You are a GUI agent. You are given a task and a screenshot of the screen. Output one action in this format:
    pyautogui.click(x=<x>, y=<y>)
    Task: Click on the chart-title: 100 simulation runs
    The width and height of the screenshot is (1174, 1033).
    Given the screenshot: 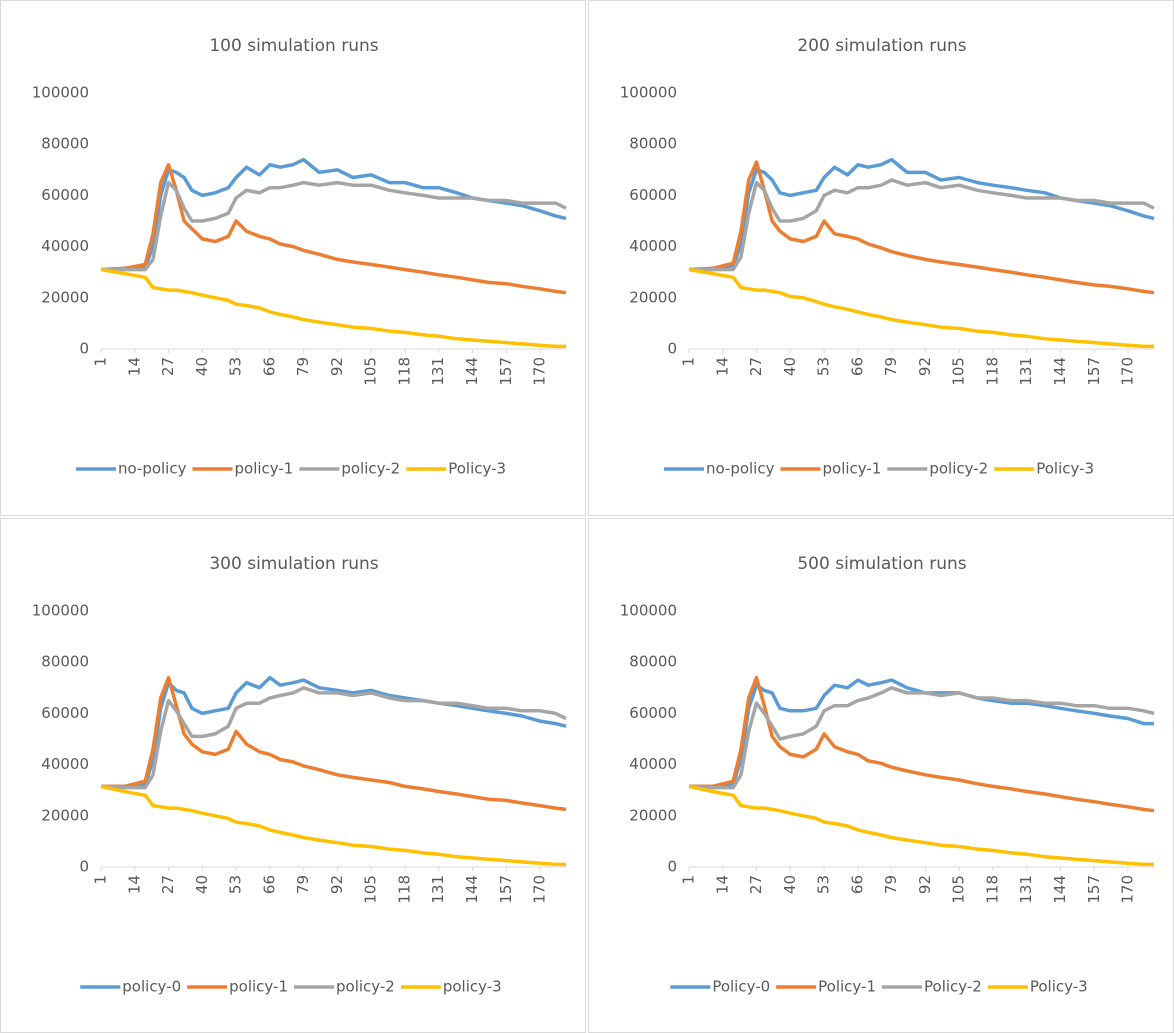 What is the action you would take?
    pyautogui.click(x=293, y=46)
    